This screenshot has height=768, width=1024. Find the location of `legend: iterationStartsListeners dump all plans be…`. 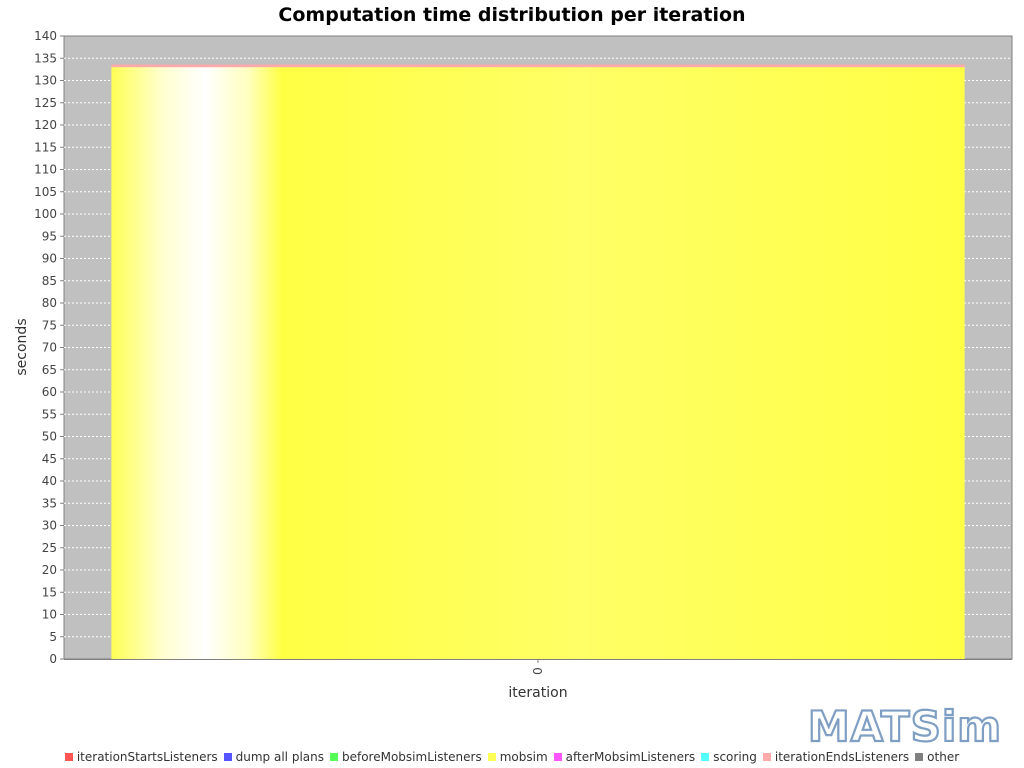

legend: iterationStartsListeners dump all plans be… is located at coordinates (512, 757).